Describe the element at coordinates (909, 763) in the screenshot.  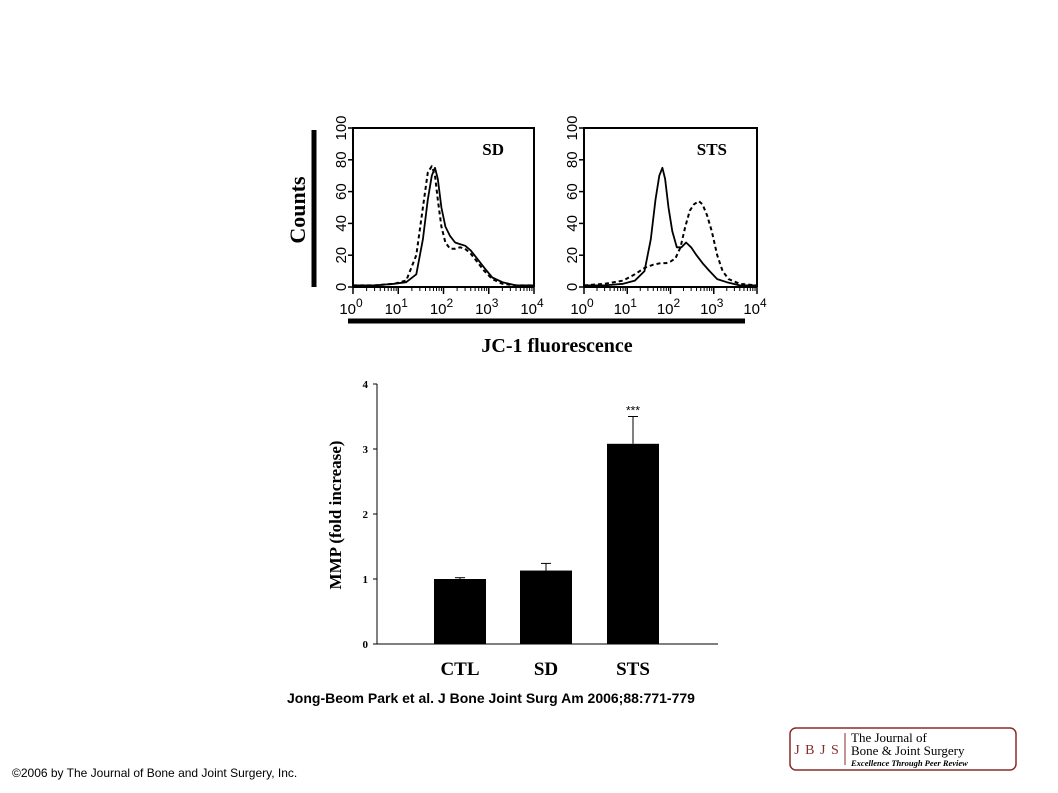
I see `logo-tagline: Excellence Through Peer Review` at that location.